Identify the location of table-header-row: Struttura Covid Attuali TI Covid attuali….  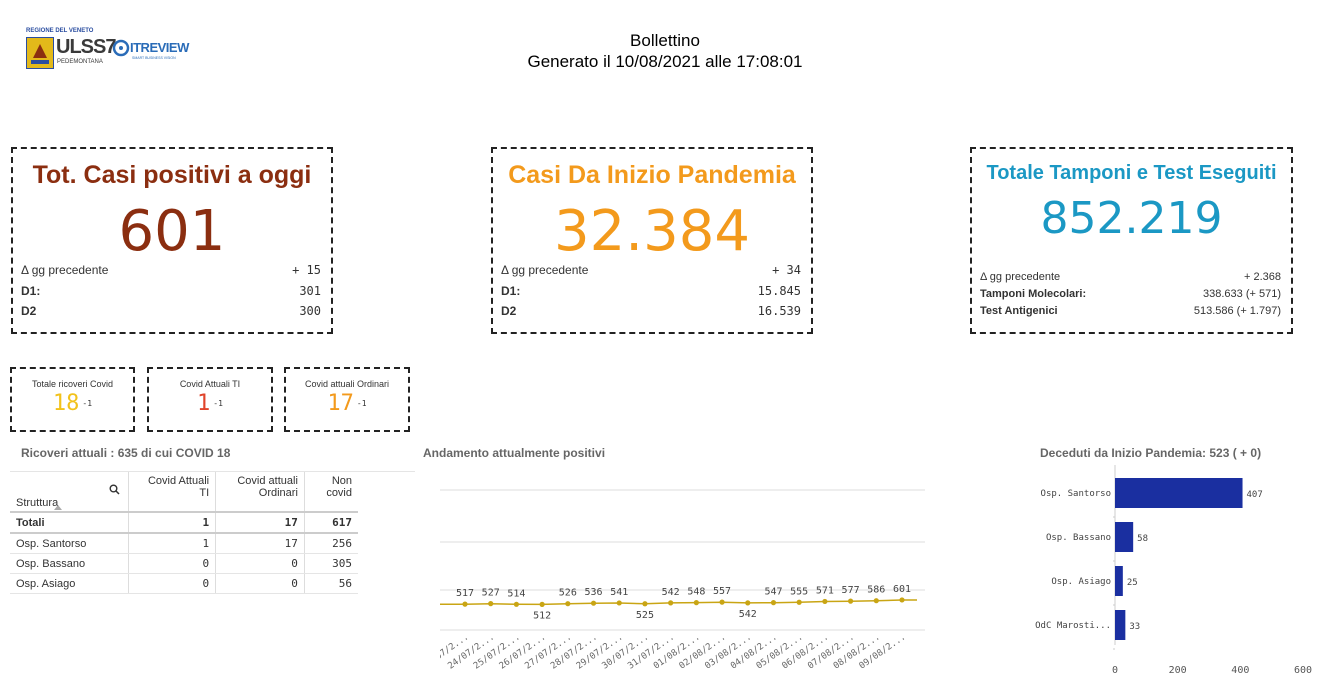
(184, 492).